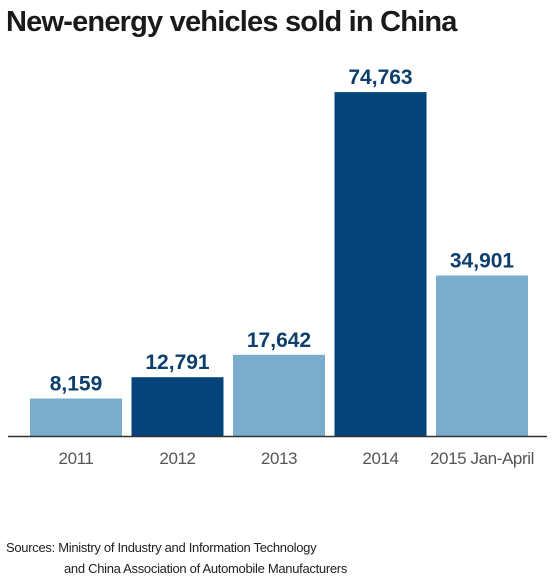 Image resolution: width=555 pixels, height=584 pixels. What do you see at coordinates (177, 362) in the screenshot?
I see `value-label-2012: 12,791` at bounding box center [177, 362].